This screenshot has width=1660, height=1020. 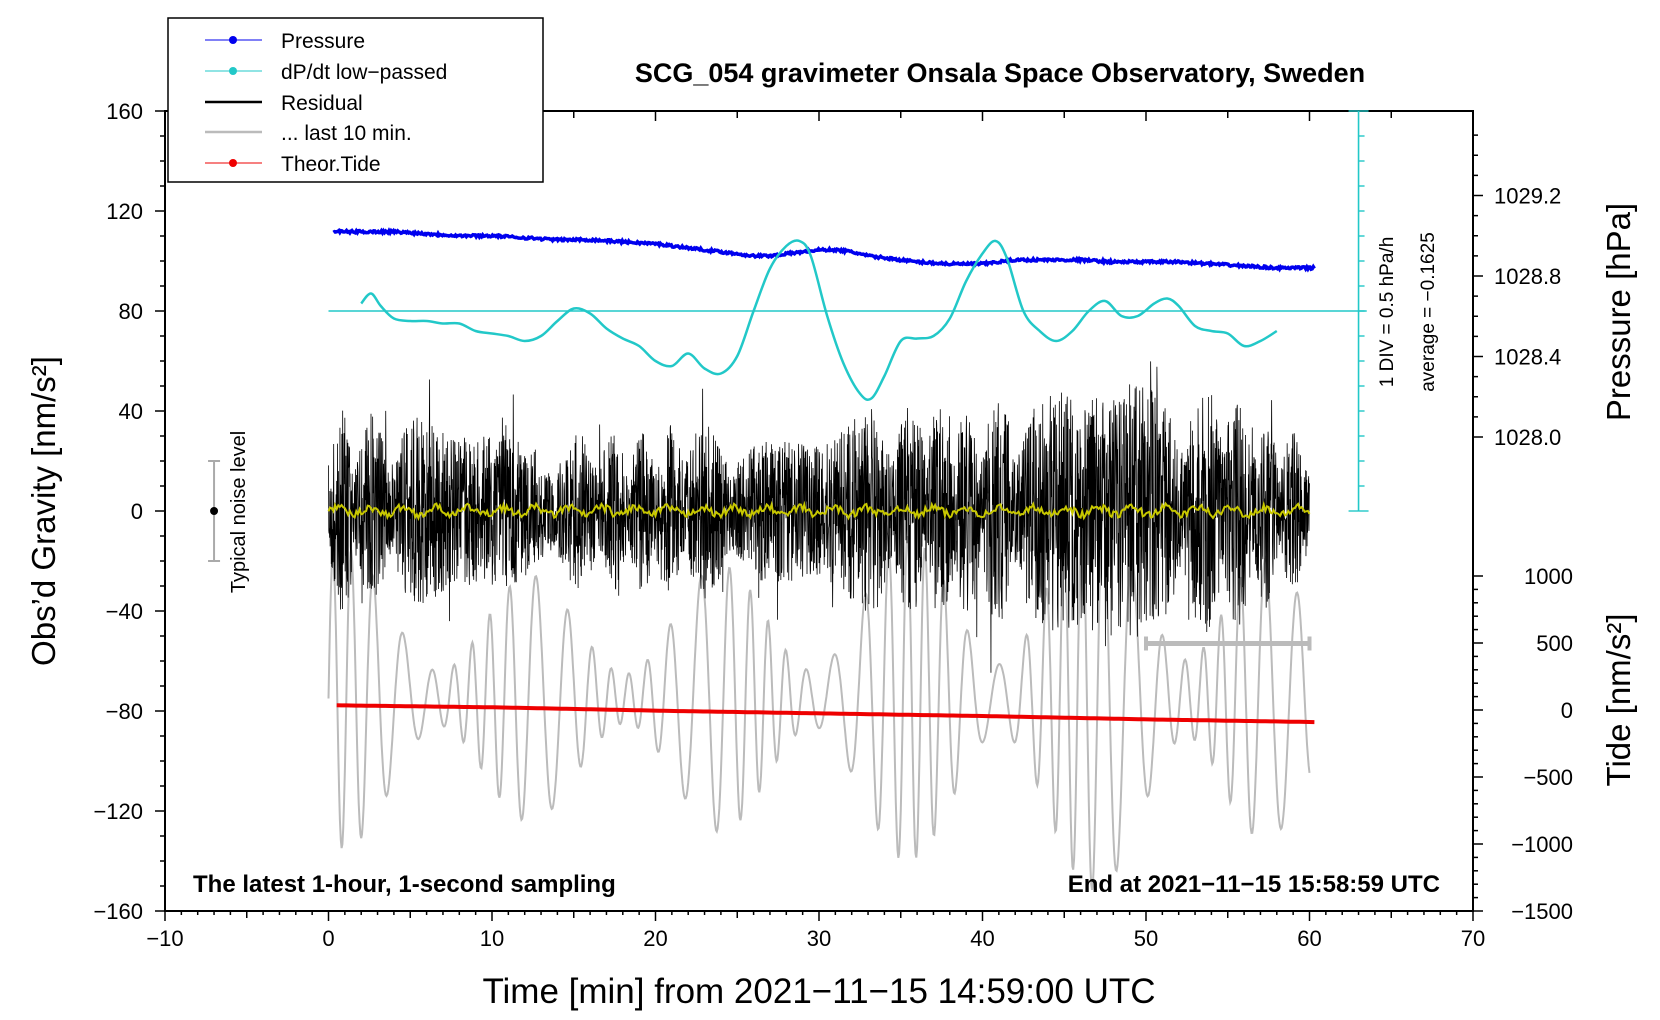 I want to click on x-tick-label: −10, so click(x=164, y=938).